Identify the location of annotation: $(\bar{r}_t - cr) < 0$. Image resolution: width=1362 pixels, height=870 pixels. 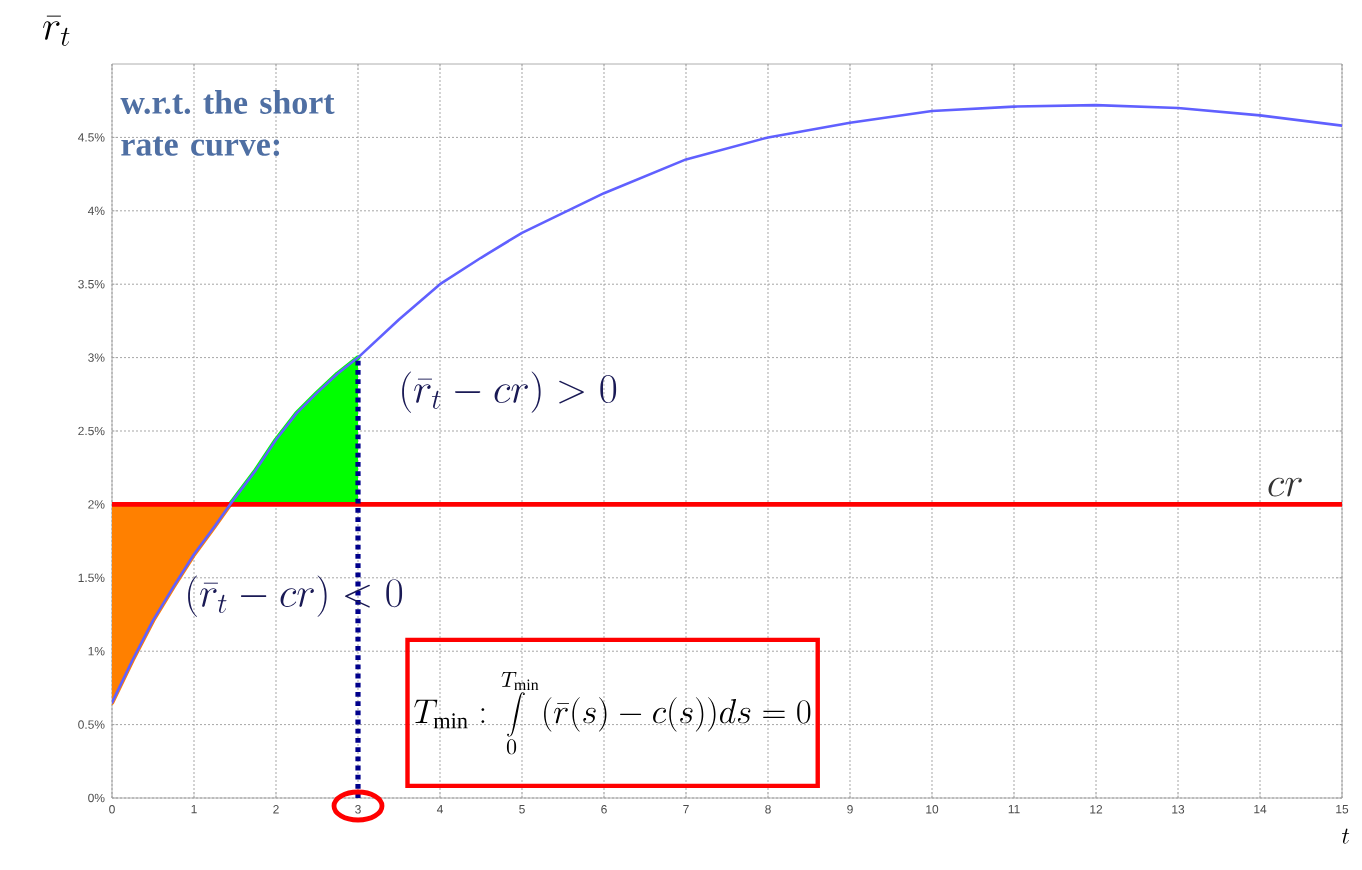
(295, 596).